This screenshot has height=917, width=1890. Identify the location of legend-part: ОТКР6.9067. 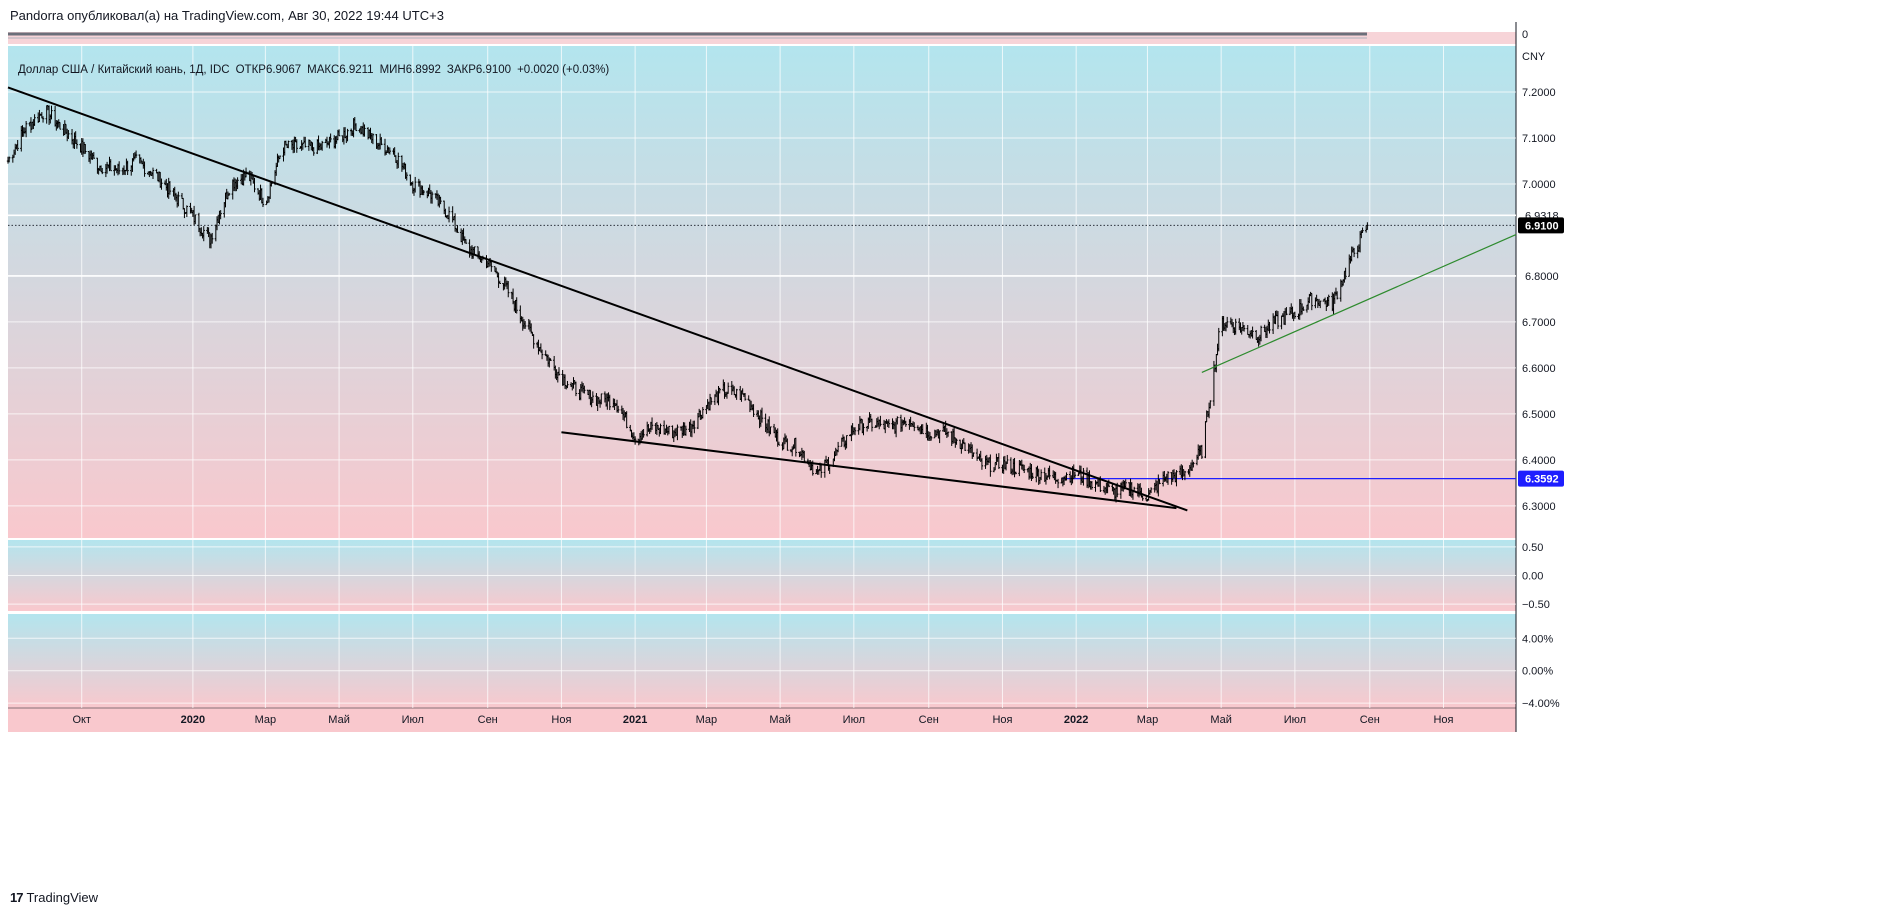
(269, 70).